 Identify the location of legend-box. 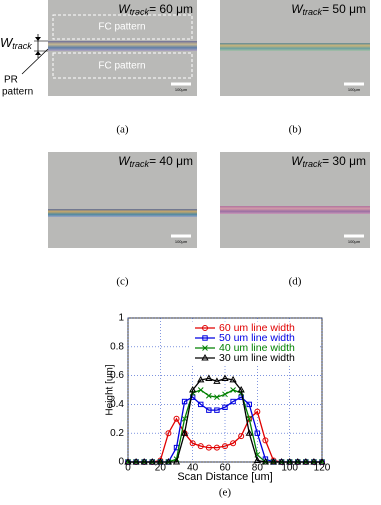
(255, 343).